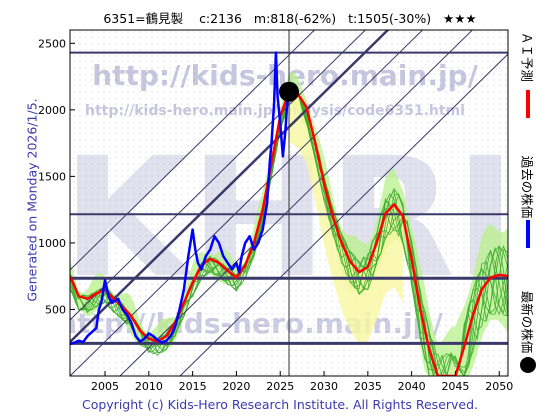  What do you see at coordinates (368, 386) in the screenshot?
I see `x-tick-label: 2035` at bounding box center [368, 386].